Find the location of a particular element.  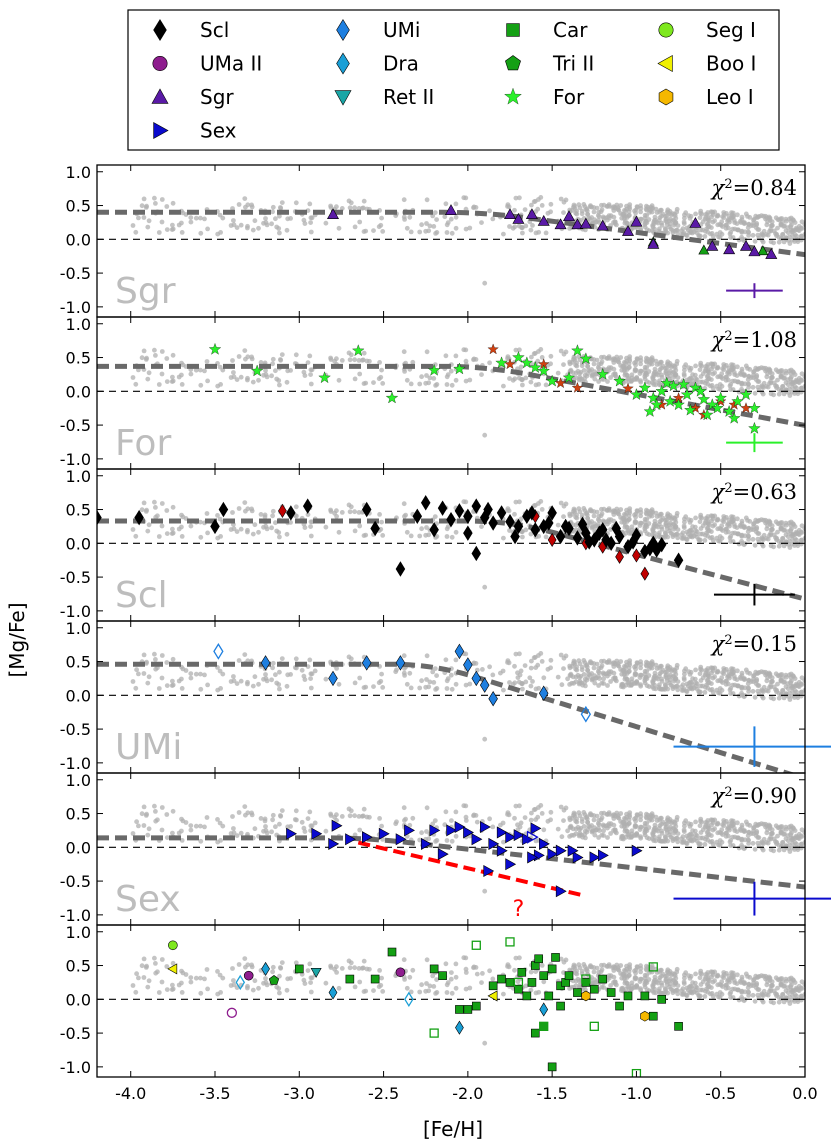

y-tick-label: 0.0 is located at coordinates (78, 695).